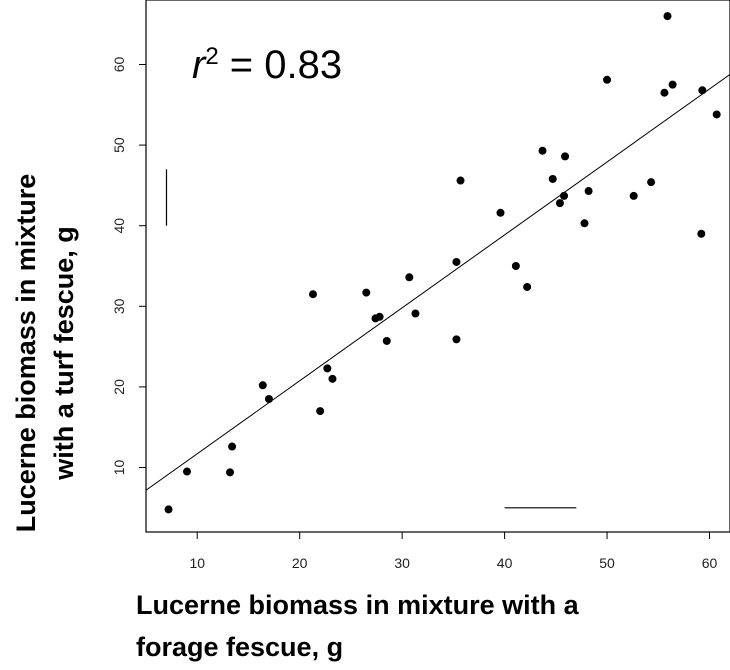 The width and height of the screenshot is (730, 670). What do you see at coordinates (267, 65) in the screenshot?
I see `r-squared-annotation: r2 = 0.83` at bounding box center [267, 65].